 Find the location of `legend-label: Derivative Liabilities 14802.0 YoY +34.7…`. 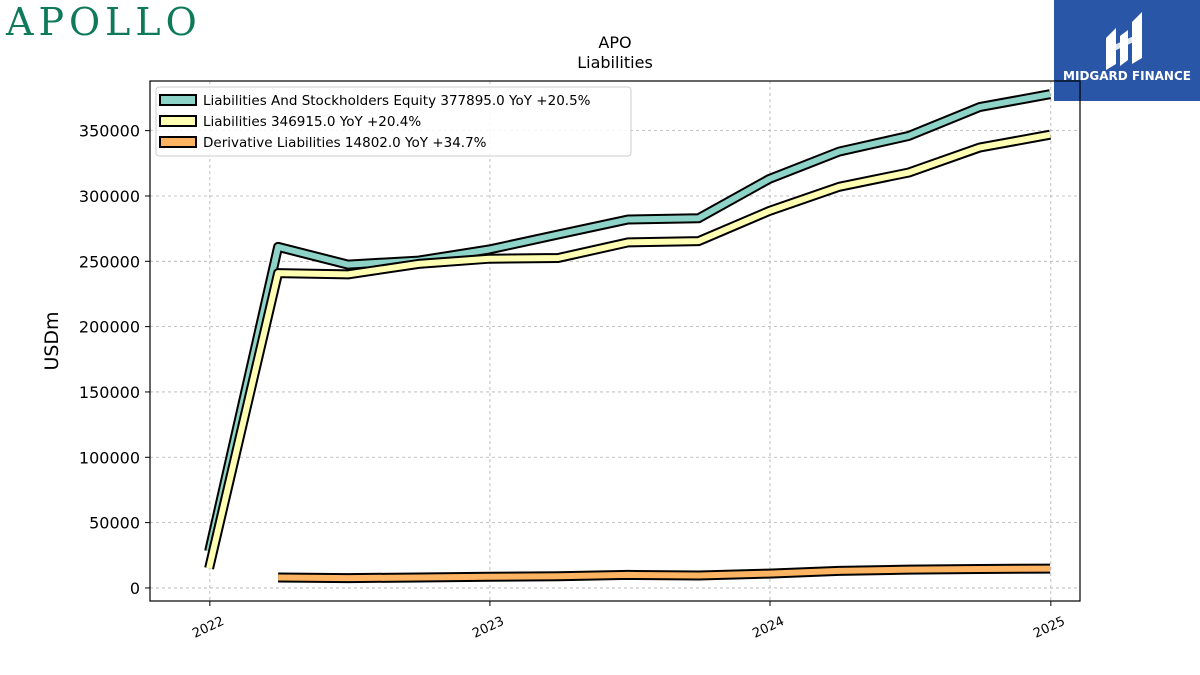

legend-label: Derivative Liabilities 14802.0 YoY +34.7… is located at coordinates (345, 143).